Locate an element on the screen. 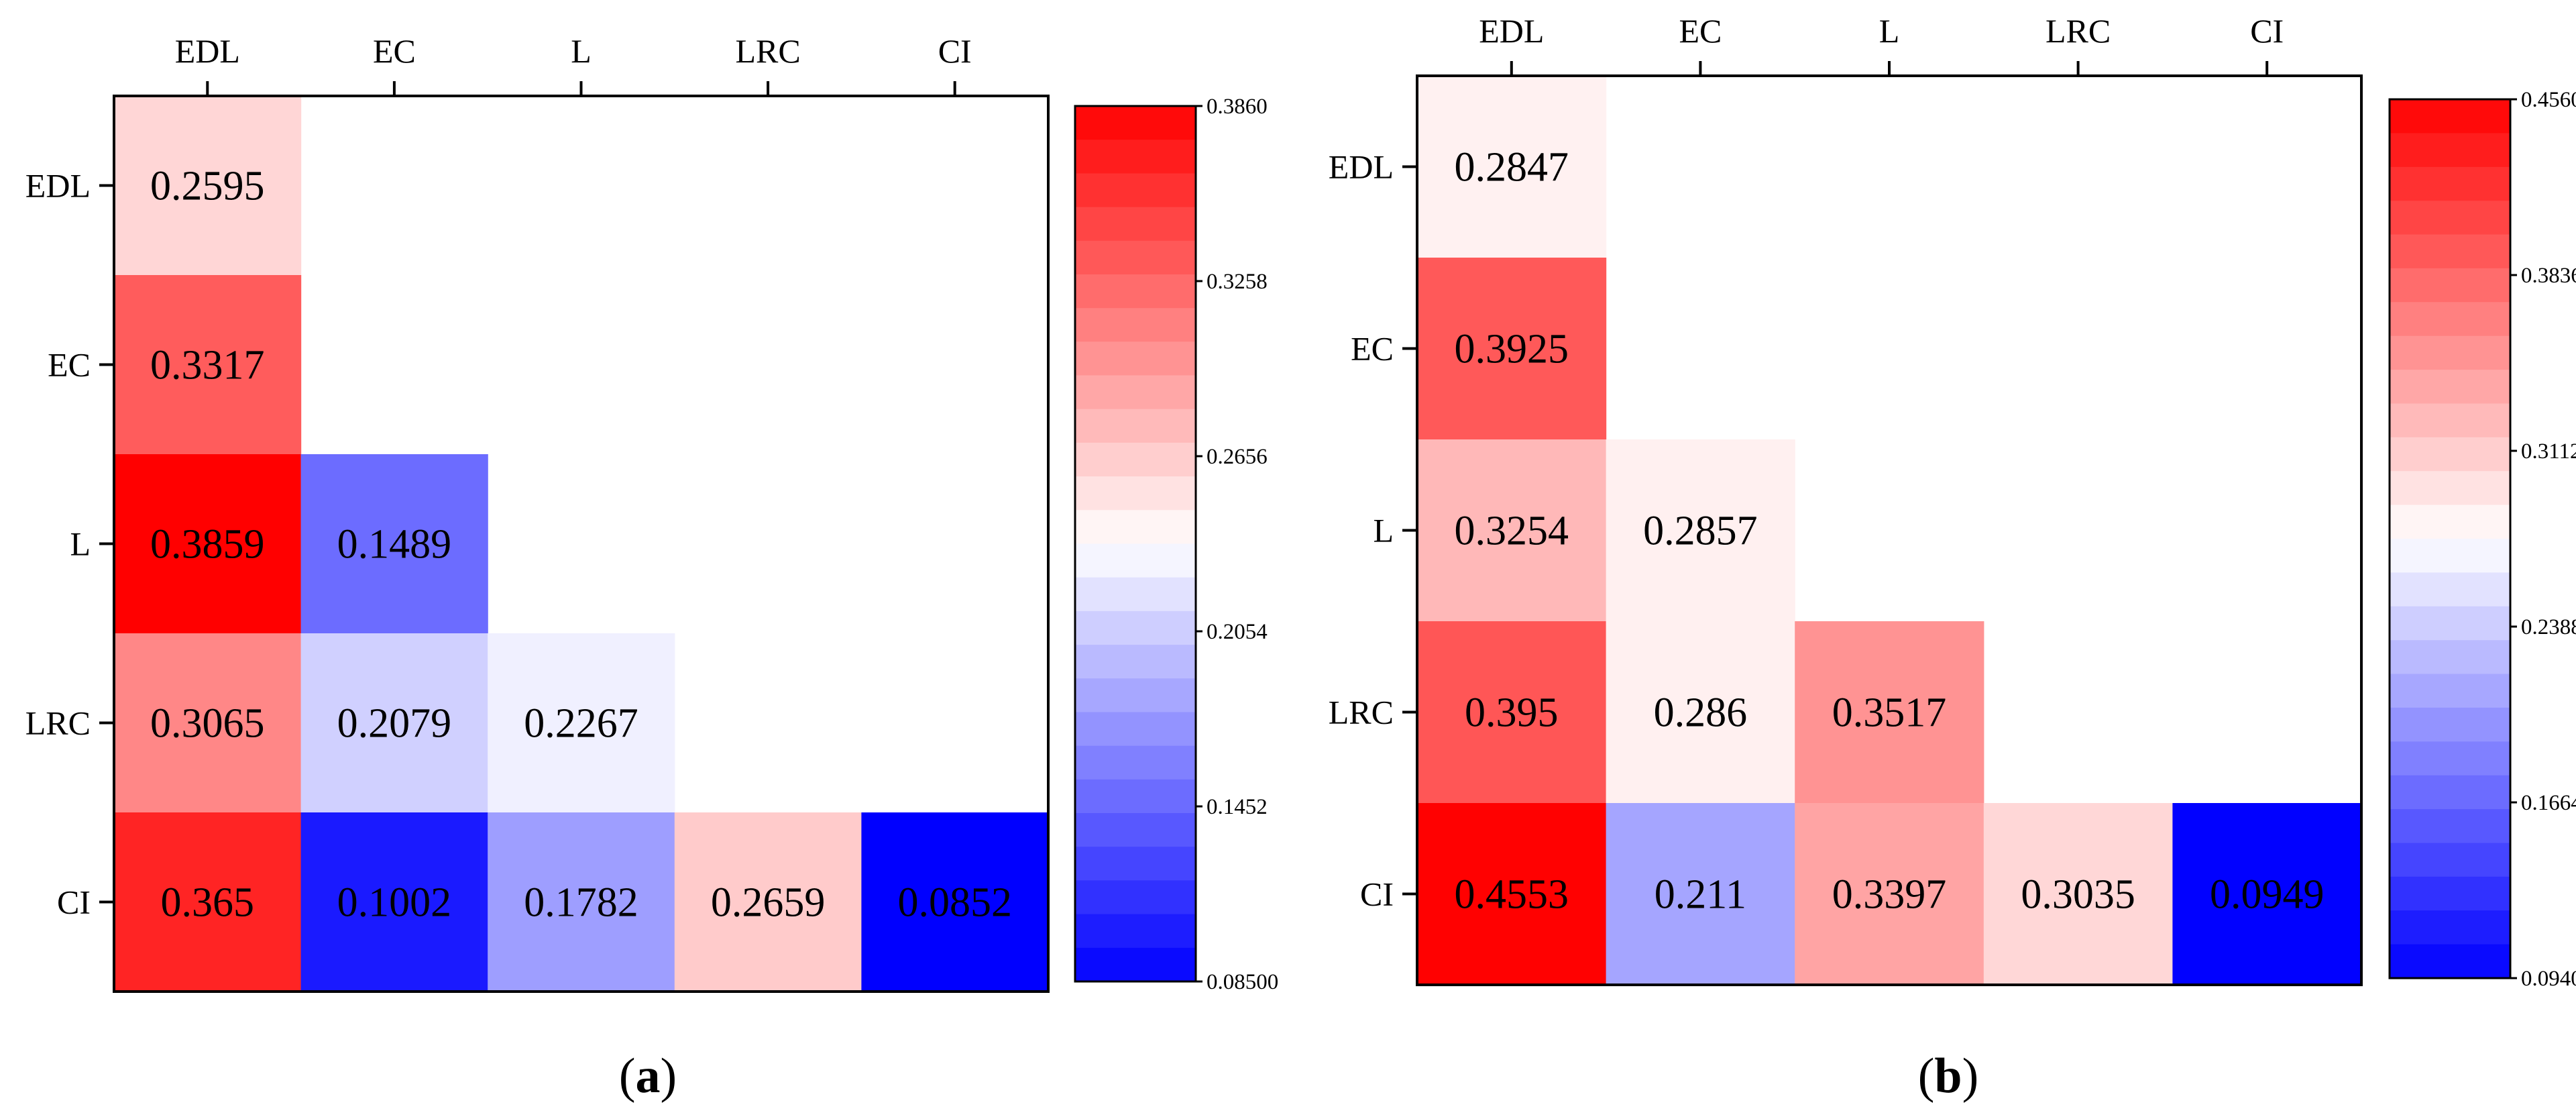 The width and height of the screenshot is (2576, 1117). colorbar-tick-label: 0.3258 is located at coordinates (1237, 282).